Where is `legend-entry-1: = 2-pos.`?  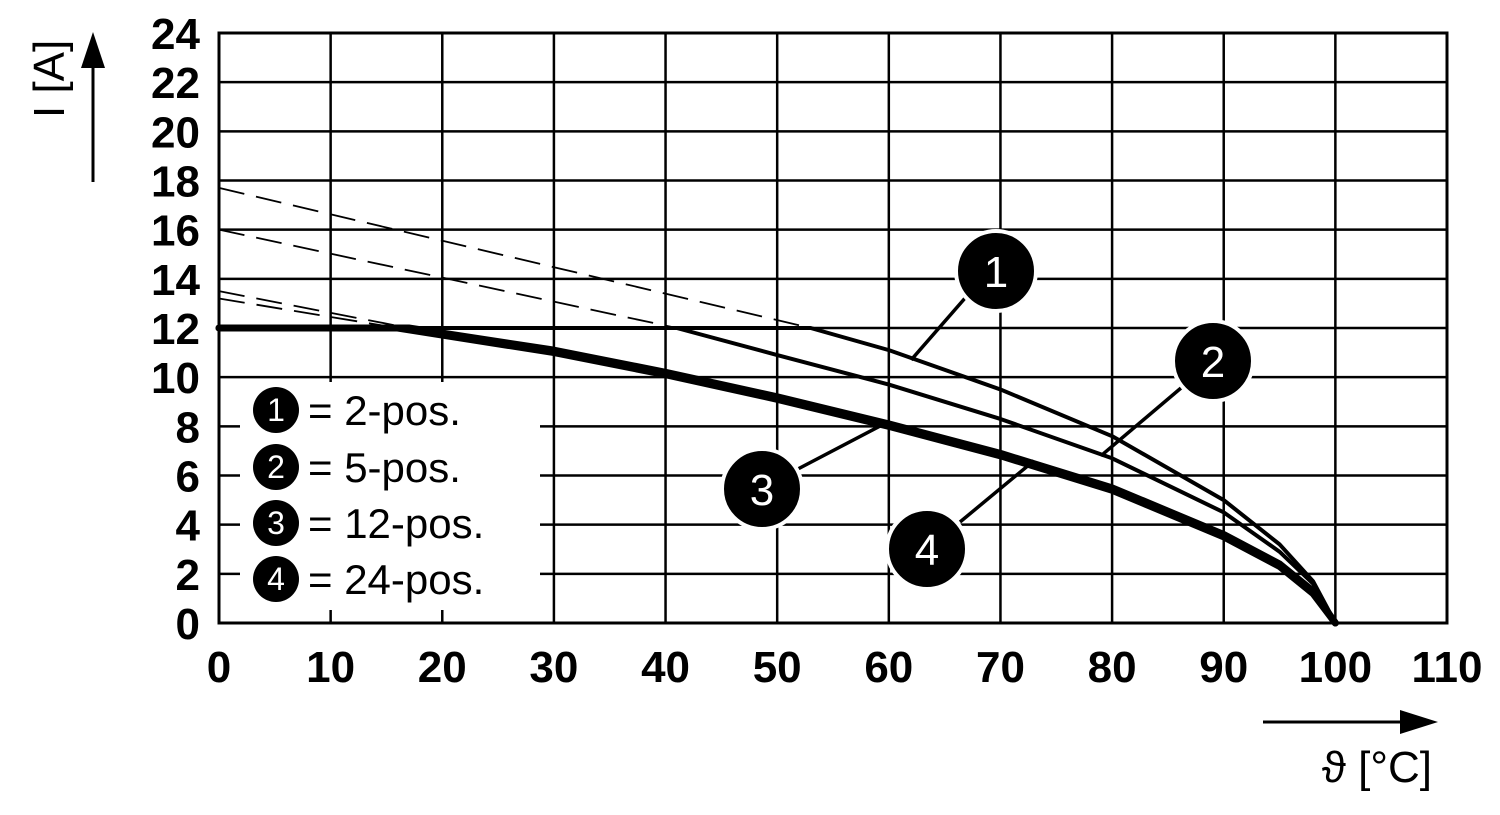 legend-entry-1: = 2-pos. is located at coordinates (384, 410).